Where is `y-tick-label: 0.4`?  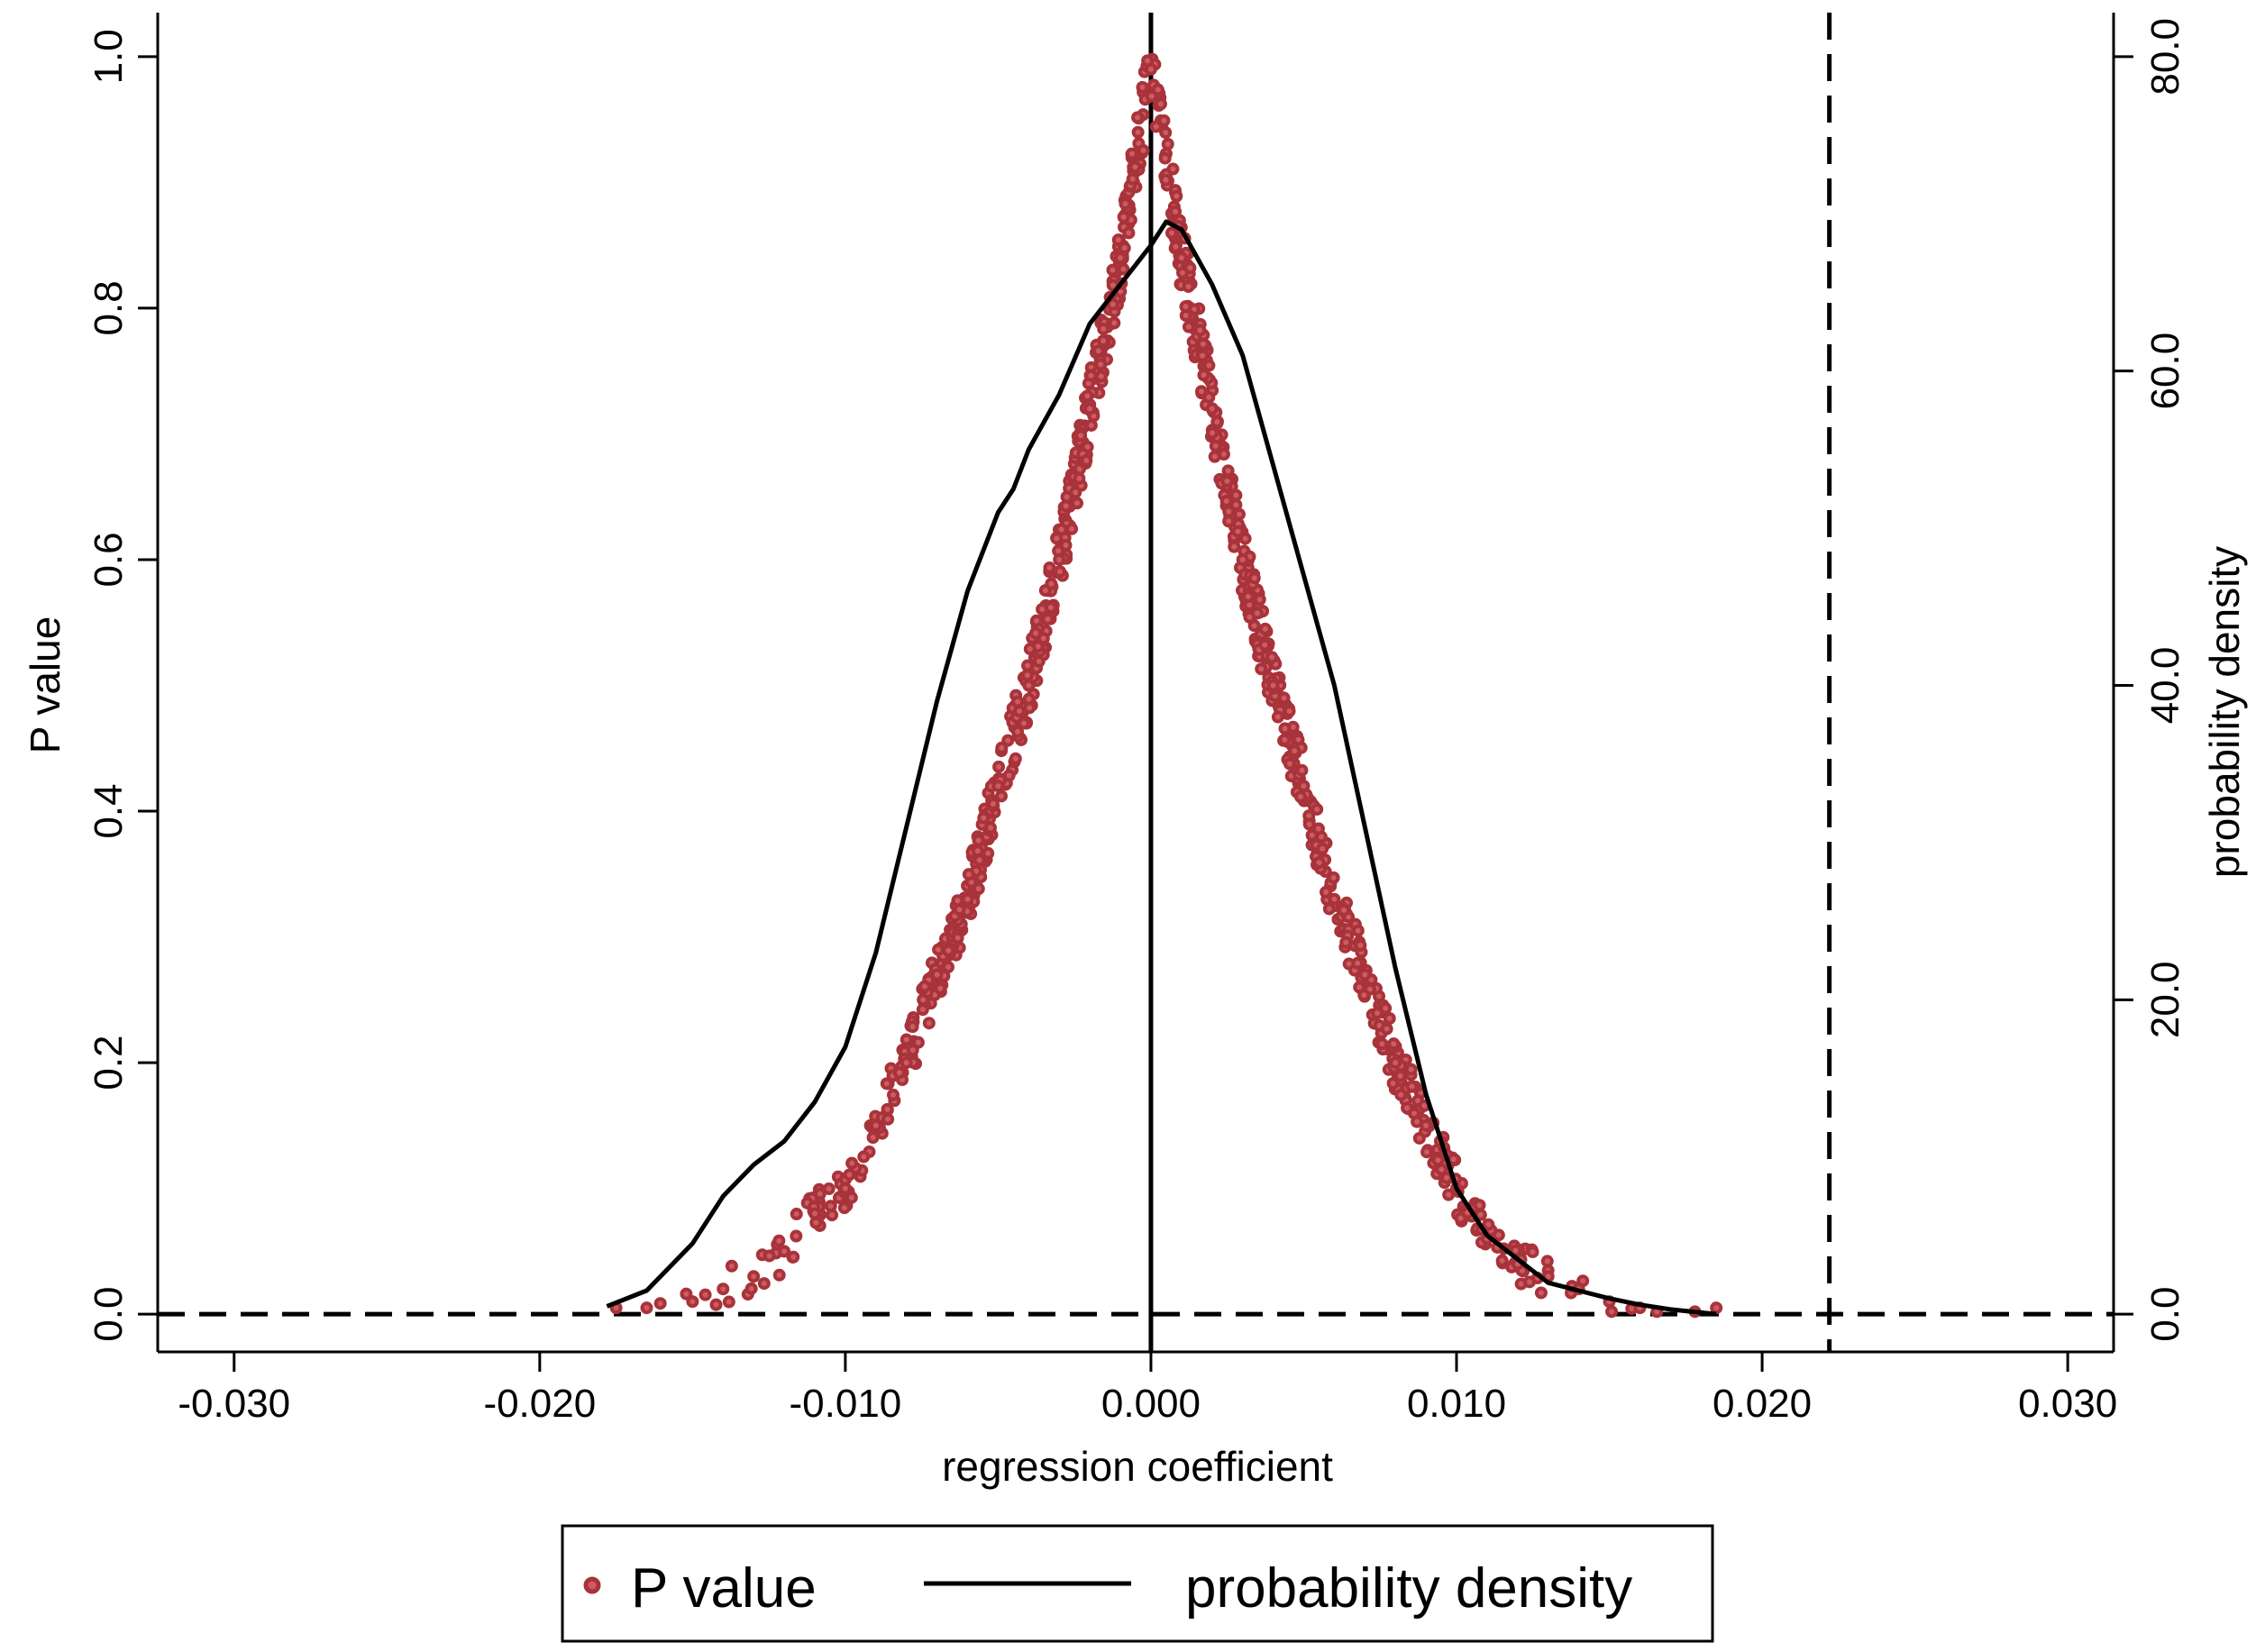
y-tick-label: 0.4 is located at coordinates (109, 811).